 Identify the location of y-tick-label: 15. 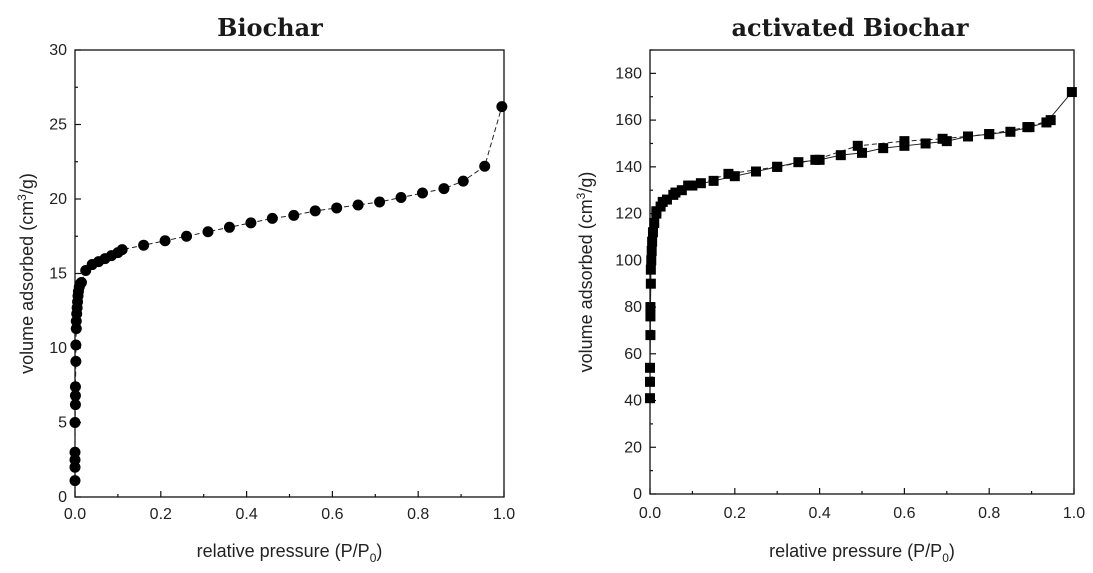
(58, 274).